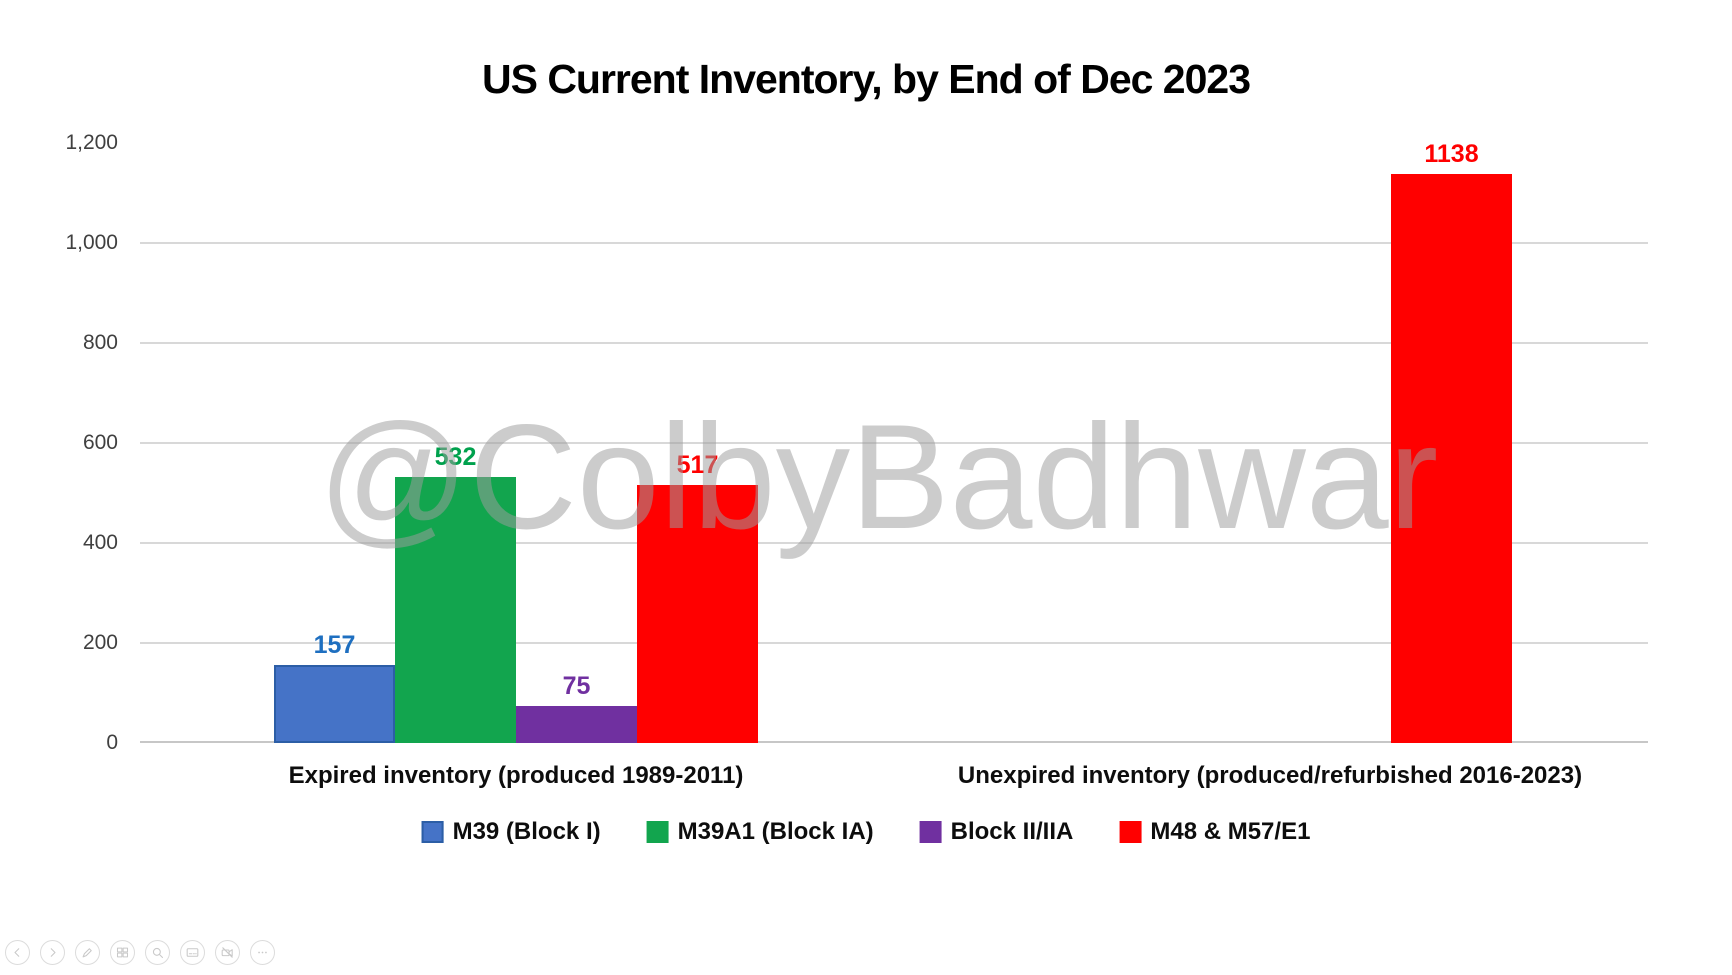 The image size is (1732, 975). I want to click on legend-item: M39A1 (Block IA), so click(760, 832).